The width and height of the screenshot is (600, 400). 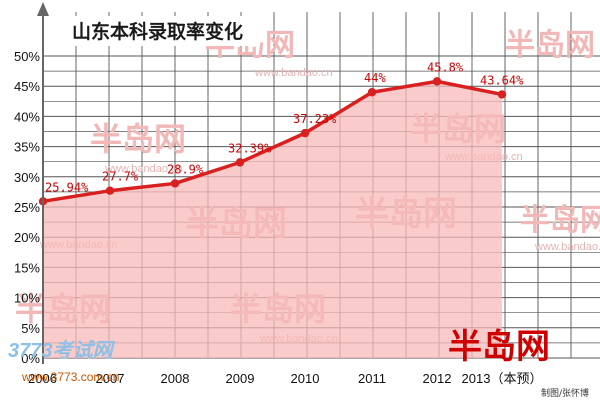 I want to click on x-tick-label: 2013（本预）, so click(x=502, y=378).